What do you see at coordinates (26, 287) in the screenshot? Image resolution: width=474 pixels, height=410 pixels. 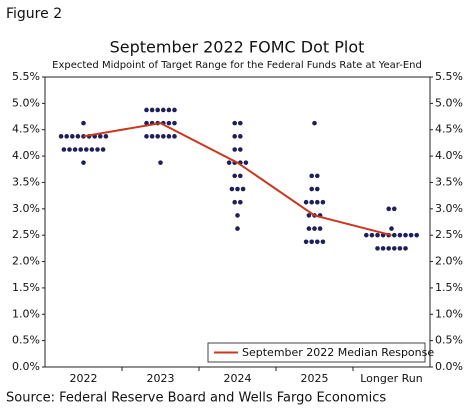 I see `y-tick-label: 1.5%` at bounding box center [26, 287].